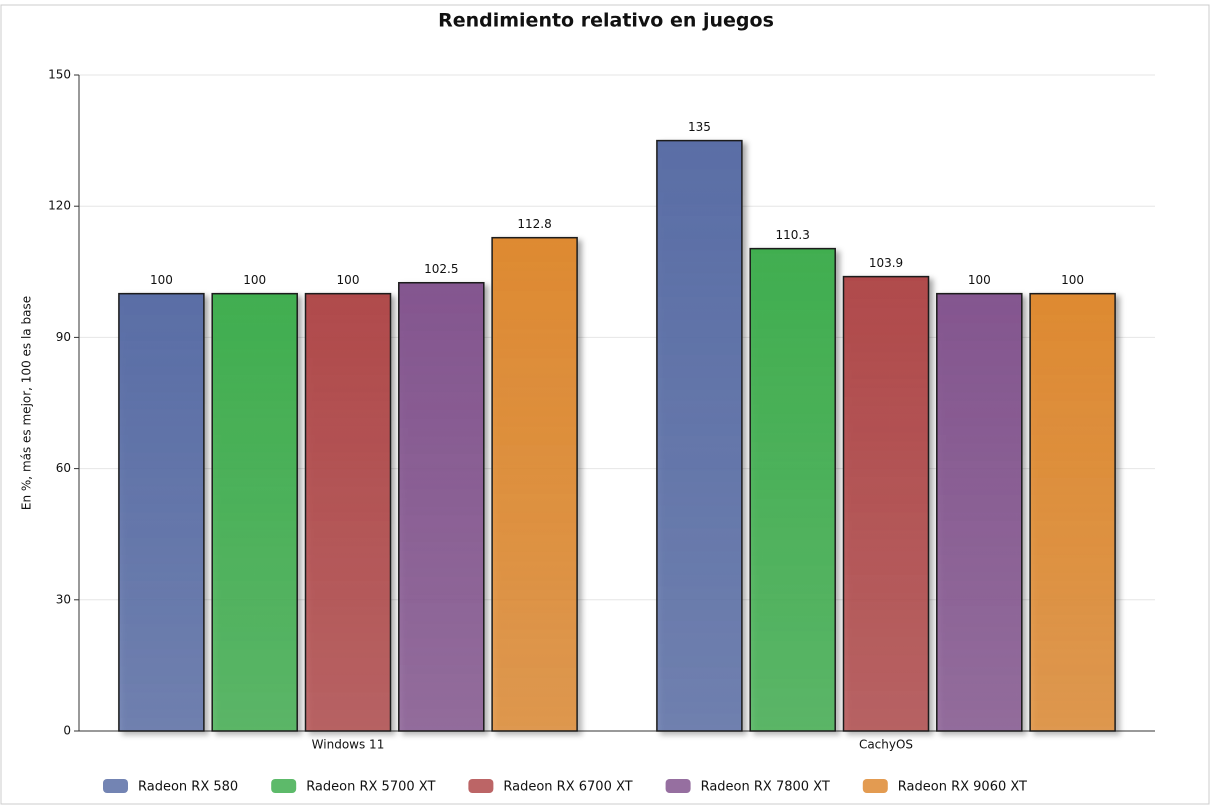  What do you see at coordinates (962, 787) in the screenshot?
I see `legend-label: Radeon RX 9060 XT` at bounding box center [962, 787].